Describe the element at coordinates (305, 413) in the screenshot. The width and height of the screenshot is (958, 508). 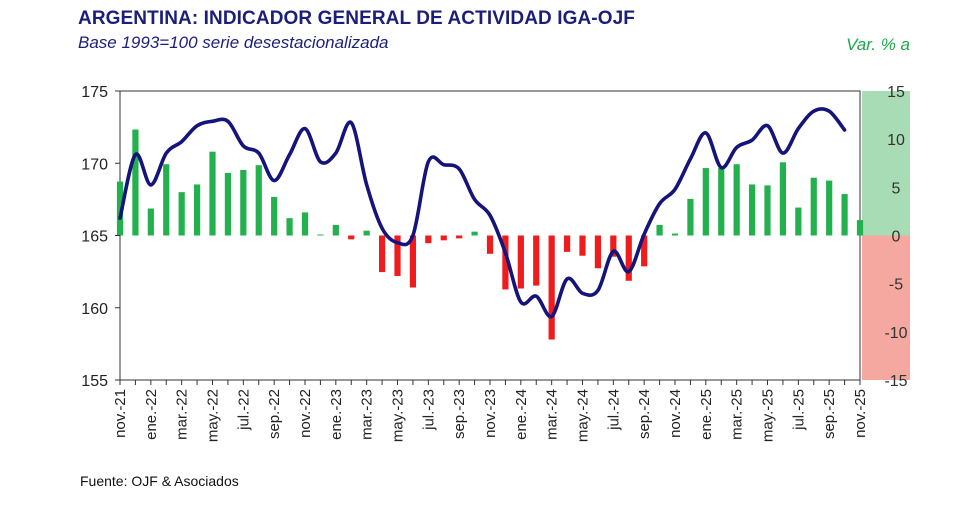
I see `x-tick-label: nov.-22` at that location.